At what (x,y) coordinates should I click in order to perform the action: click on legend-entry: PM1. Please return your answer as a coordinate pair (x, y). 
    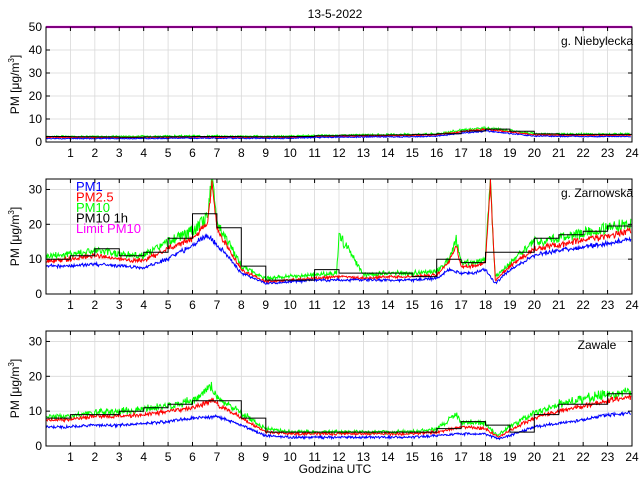
    Looking at the image, I should click on (89, 186).